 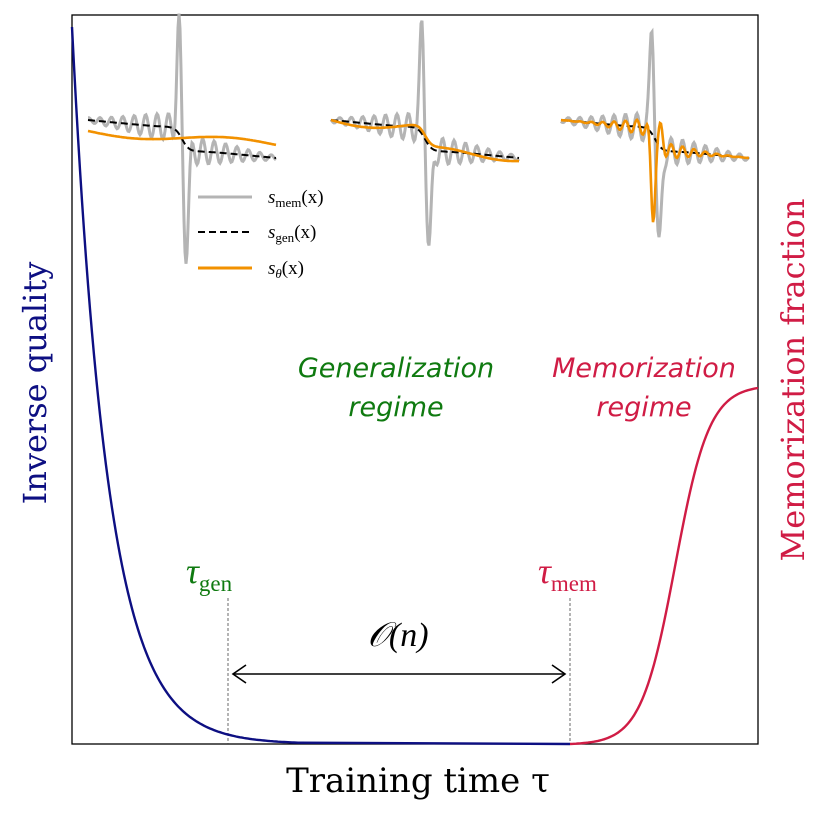 I want to click on left-axis-label: Inverse quality, so click(x=35, y=383).